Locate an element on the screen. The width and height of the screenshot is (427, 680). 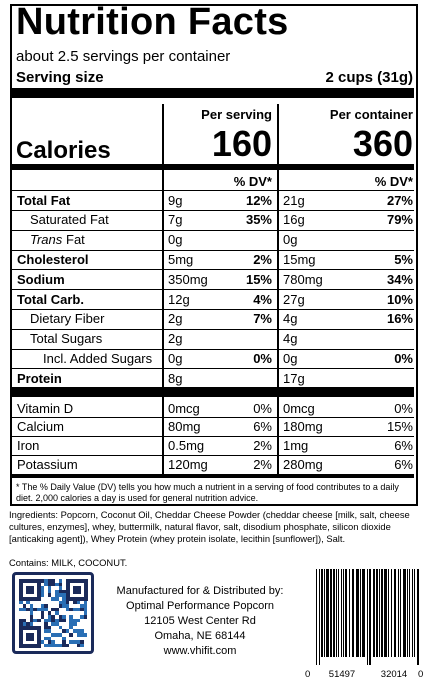
daily-value: 4% is located at coordinates (262, 299).